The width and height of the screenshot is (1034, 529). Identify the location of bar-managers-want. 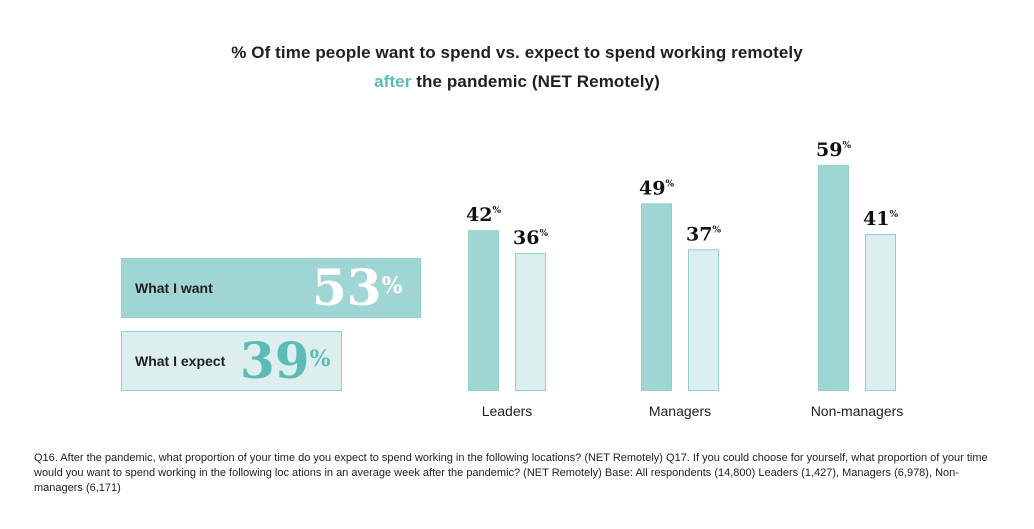
(656, 297).